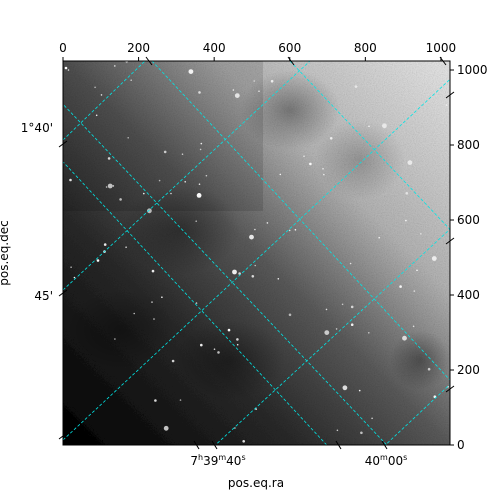 This screenshot has height=500, width=500. Describe the element at coordinates (37, 128) in the screenshot. I see `dec-tick-label: 1°40'` at that location.